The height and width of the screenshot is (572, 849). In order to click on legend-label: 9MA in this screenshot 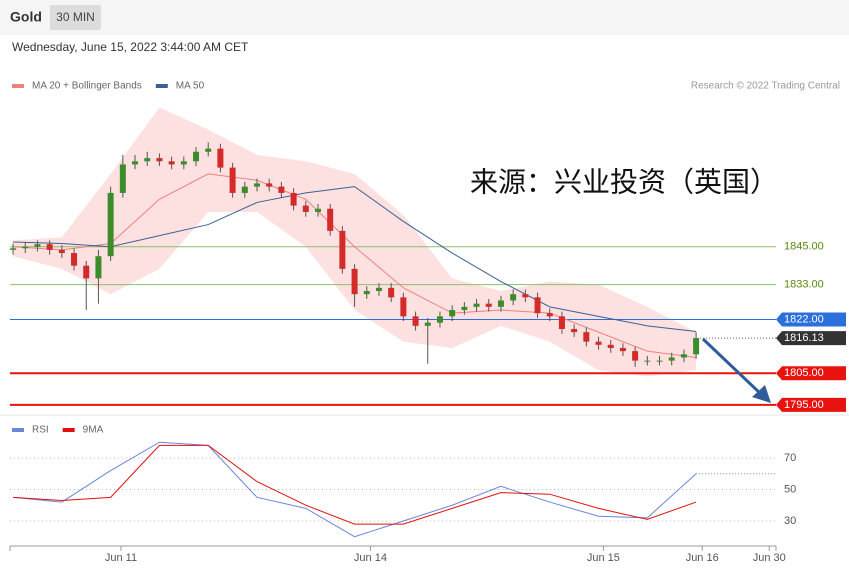, I will do `click(93, 430)`.